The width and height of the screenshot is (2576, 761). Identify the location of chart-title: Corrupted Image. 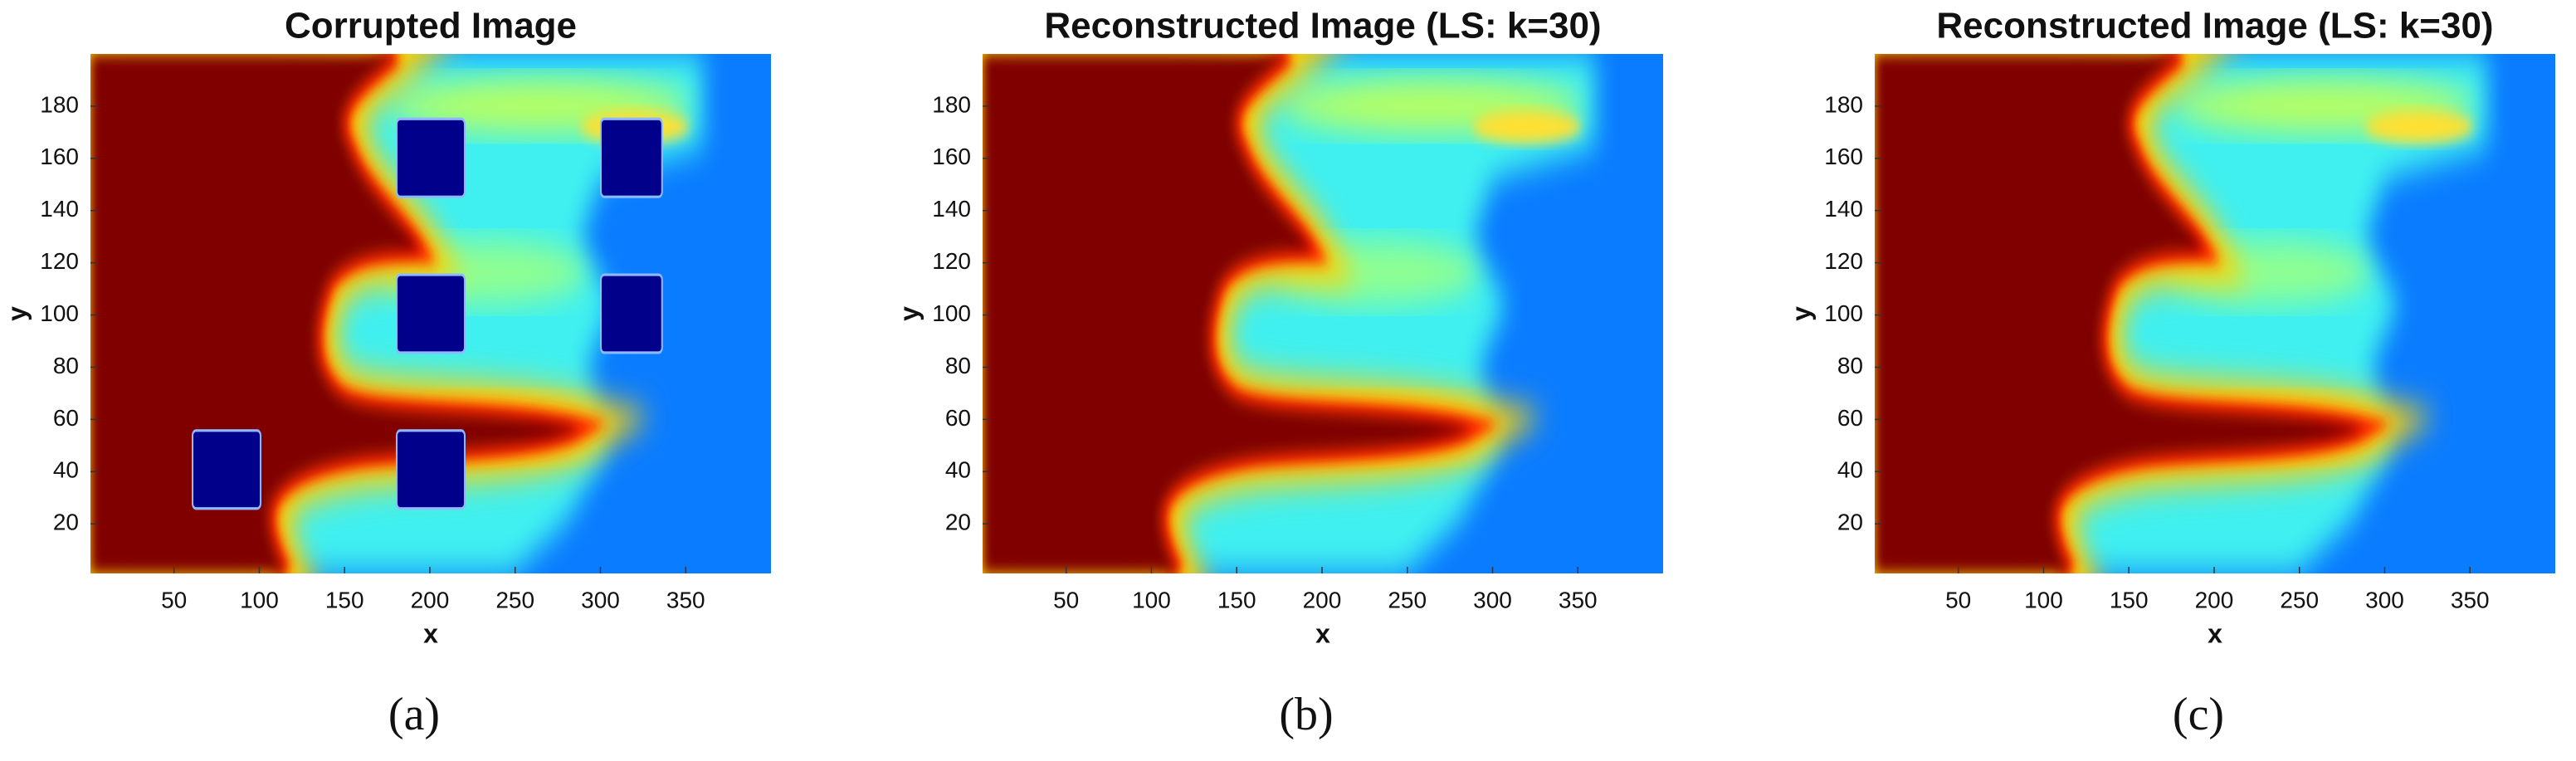
(431, 26).